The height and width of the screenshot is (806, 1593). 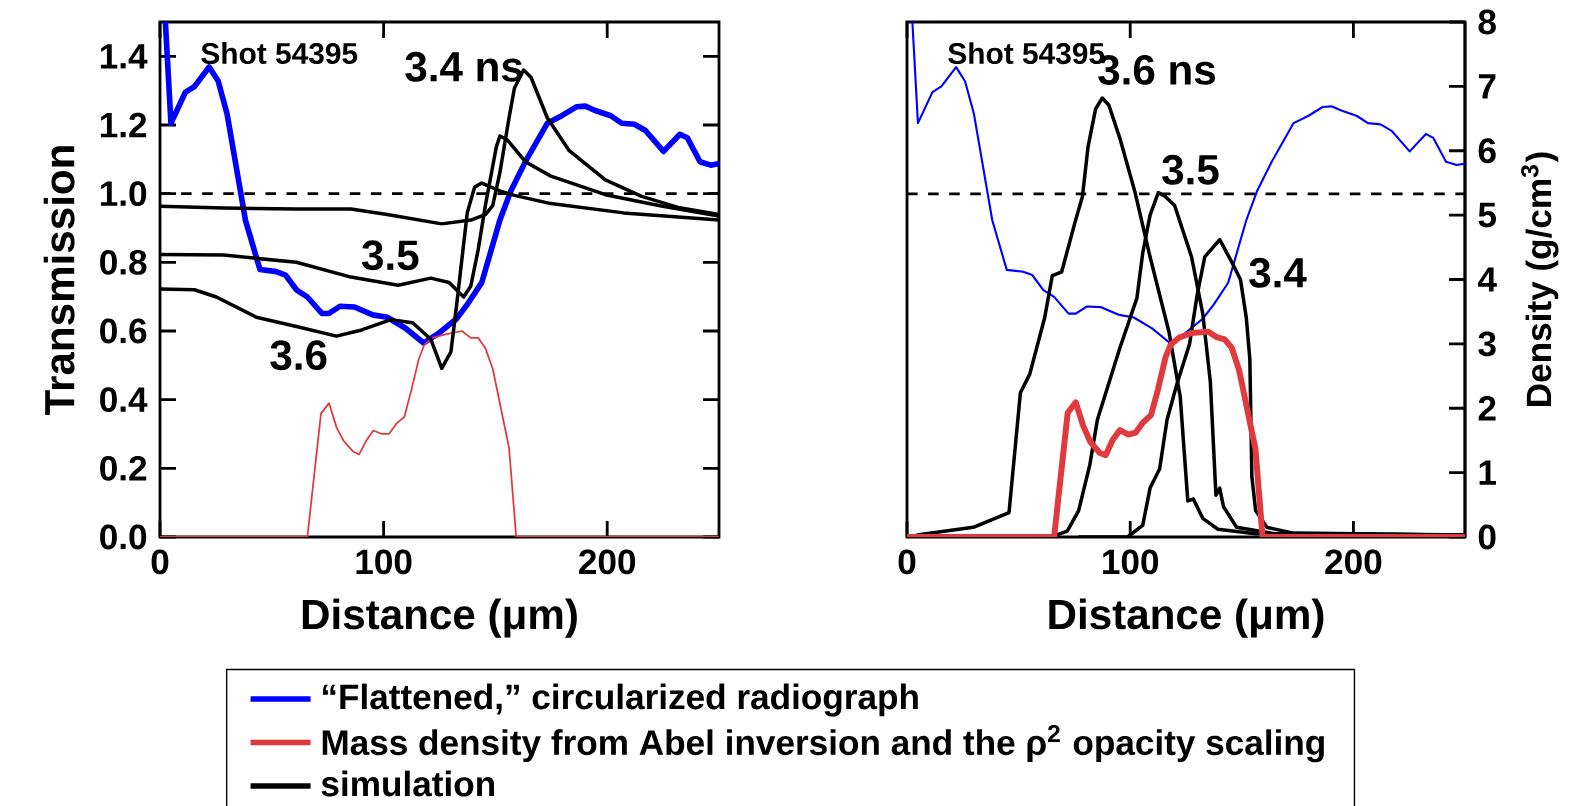 What do you see at coordinates (1487, 279) in the screenshot?
I see `y2-tick-label: 4` at bounding box center [1487, 279].